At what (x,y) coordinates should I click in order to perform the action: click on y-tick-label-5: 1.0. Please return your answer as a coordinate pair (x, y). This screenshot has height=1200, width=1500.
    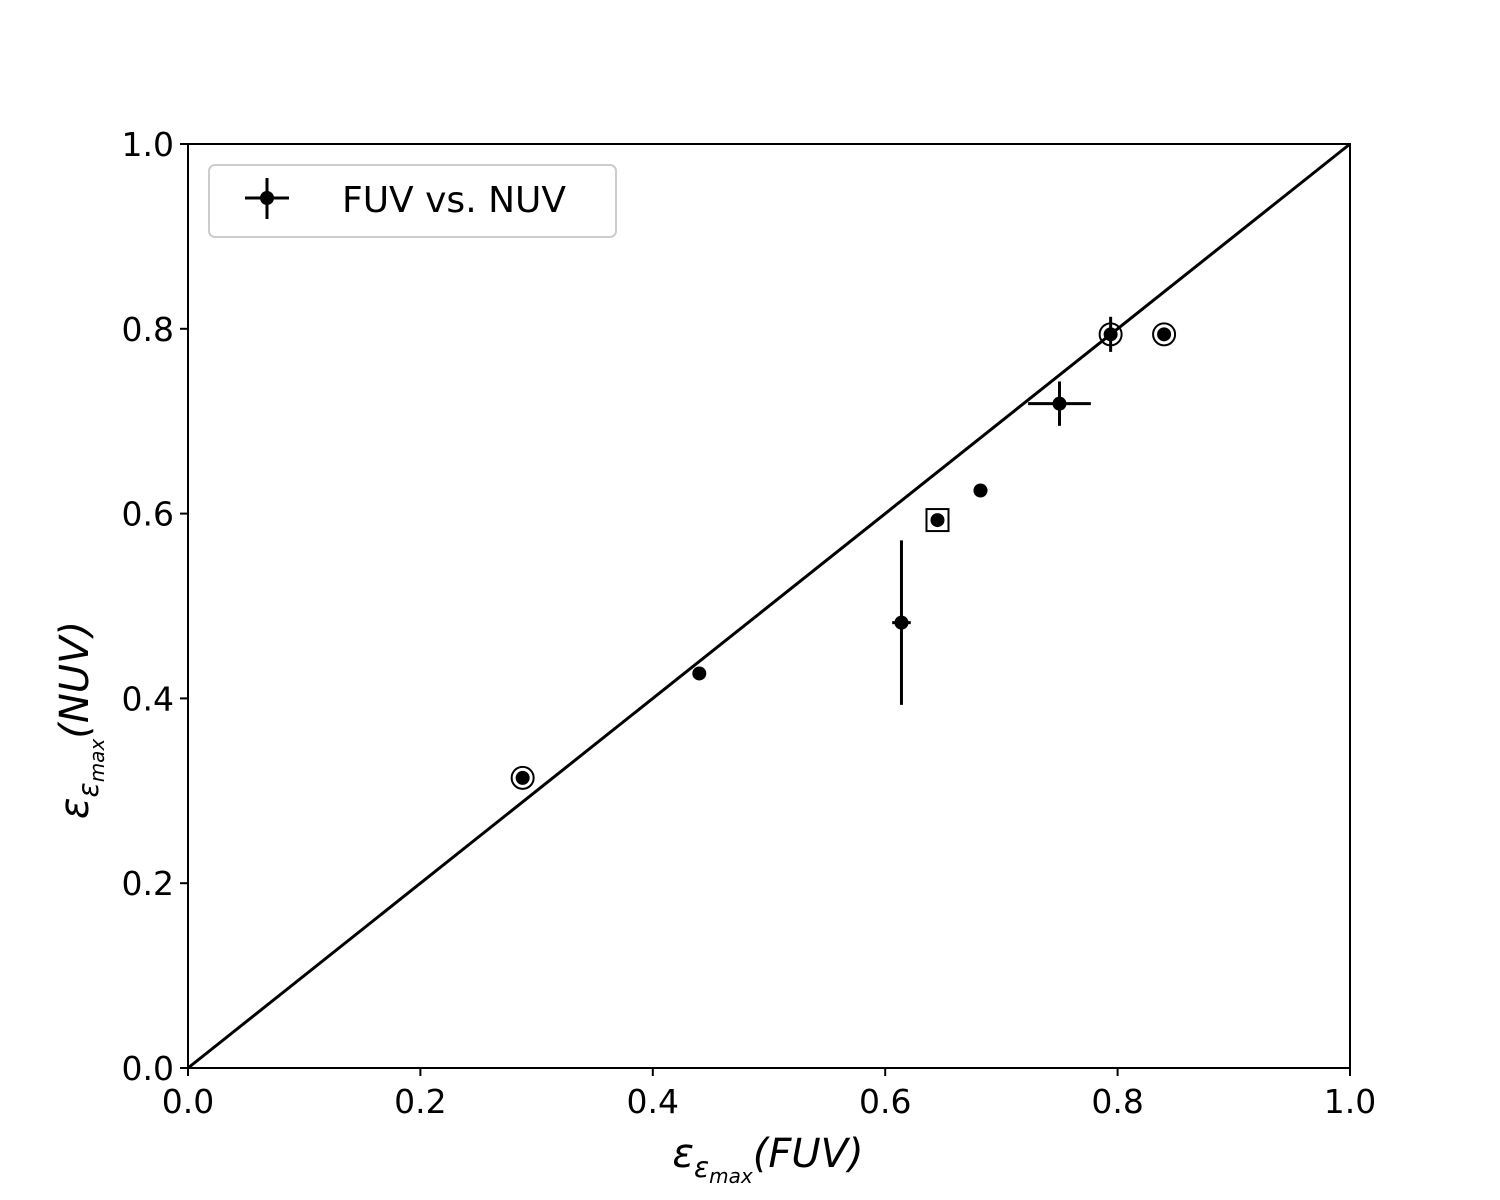
    Looking at the image, I should click on (148, 144).